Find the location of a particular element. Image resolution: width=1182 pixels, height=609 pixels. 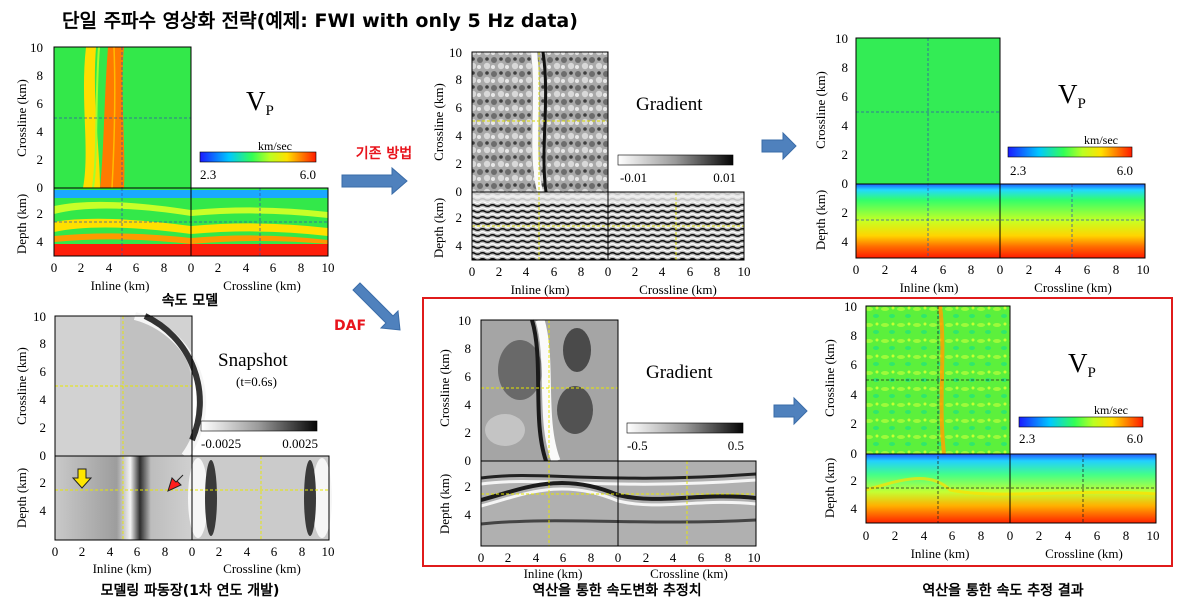

rd-tick-xc10: 10 is located at coordinates (1153, 535).